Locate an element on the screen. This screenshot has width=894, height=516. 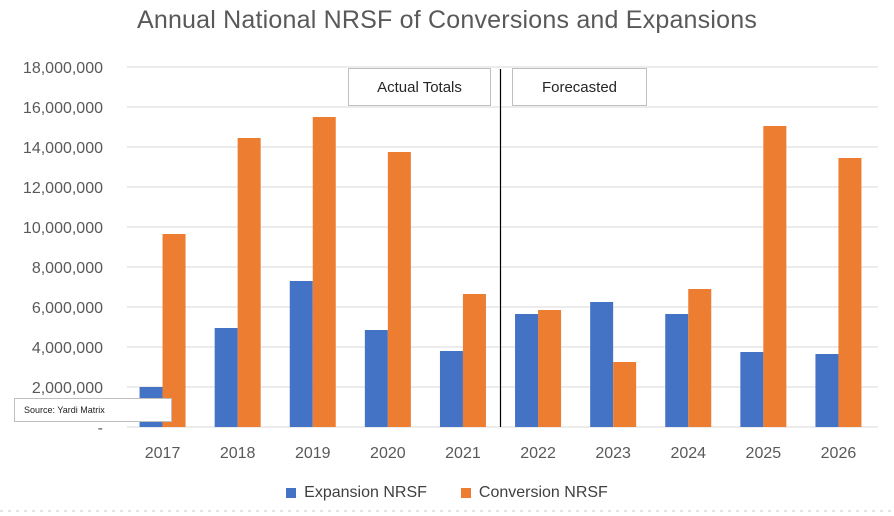
x-tick-label: 2018 is located at coordinates (238, 453).